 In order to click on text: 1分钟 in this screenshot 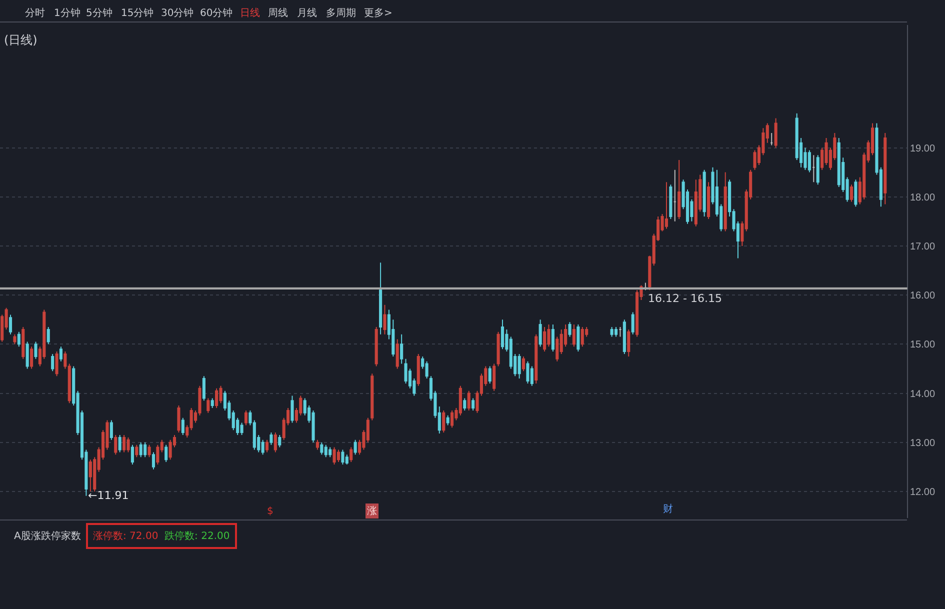, I will do `click(67, 13)`.